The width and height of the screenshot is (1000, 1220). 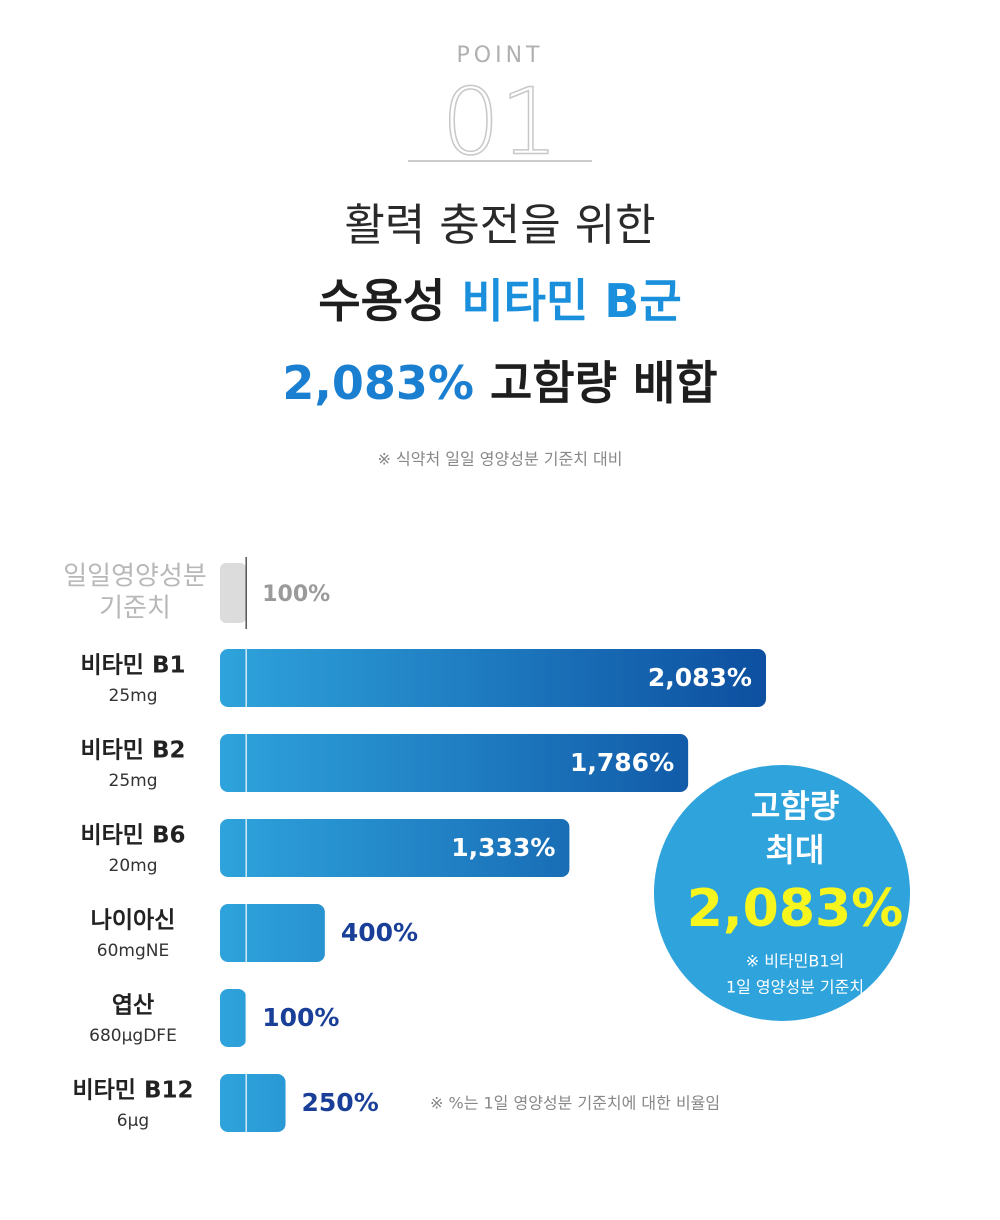 I want to click on value-label: 250%, so click(x=340, y=1102).